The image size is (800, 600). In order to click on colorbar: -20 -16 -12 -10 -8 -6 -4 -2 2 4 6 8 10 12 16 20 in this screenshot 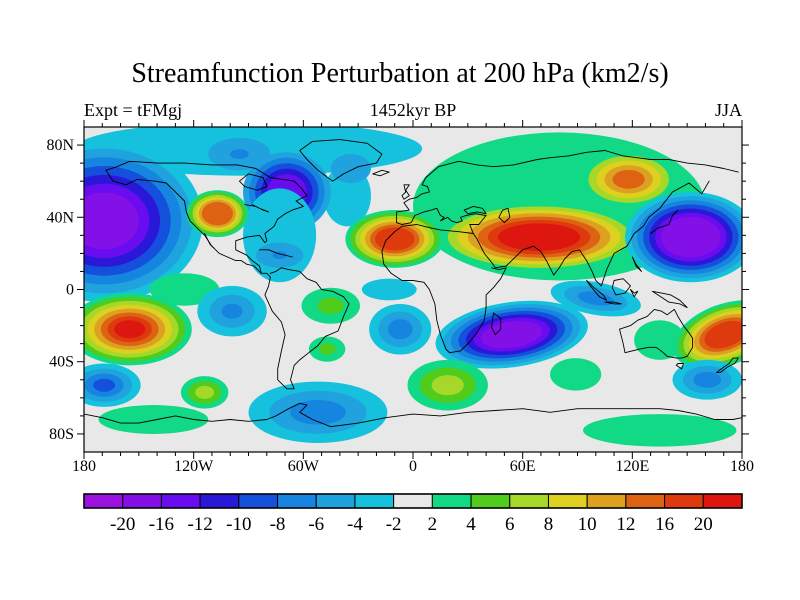, I will do `click(413, 514)`.